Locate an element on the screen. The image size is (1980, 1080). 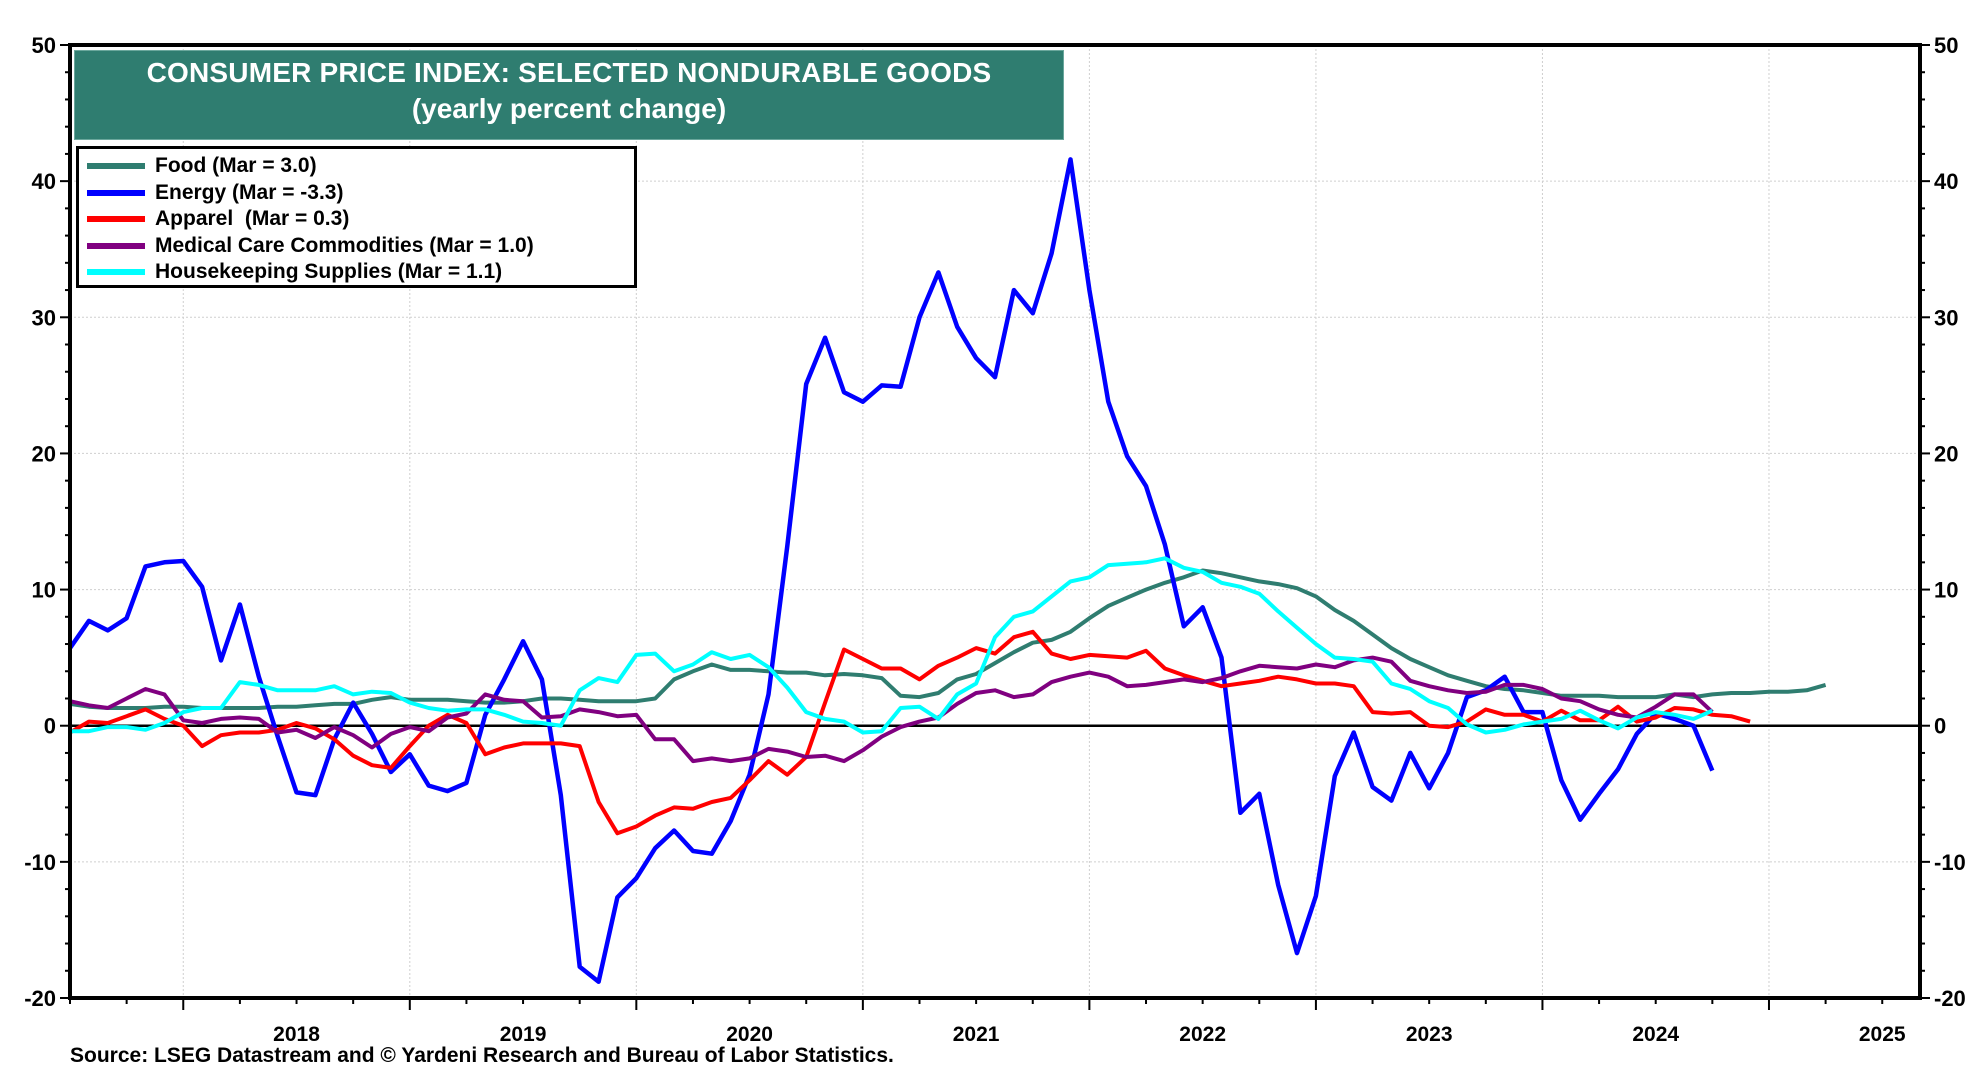
legend-swatch-food is located at coordinates (116, 166).